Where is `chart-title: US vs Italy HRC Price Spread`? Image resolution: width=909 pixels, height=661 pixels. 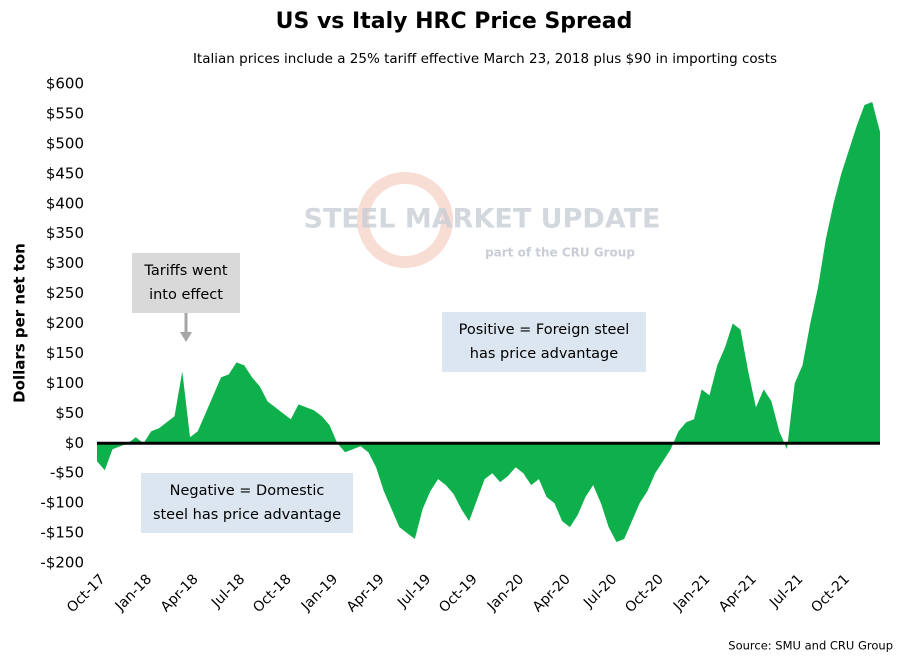 chart-title: US vs Italy HRC Price Spread is located at coordinates (454, 21).